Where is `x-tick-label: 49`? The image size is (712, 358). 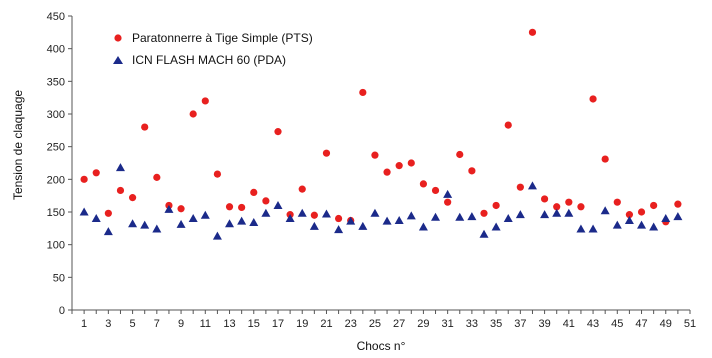 x-tick-label: 49 is located at coordinates (666, 324).